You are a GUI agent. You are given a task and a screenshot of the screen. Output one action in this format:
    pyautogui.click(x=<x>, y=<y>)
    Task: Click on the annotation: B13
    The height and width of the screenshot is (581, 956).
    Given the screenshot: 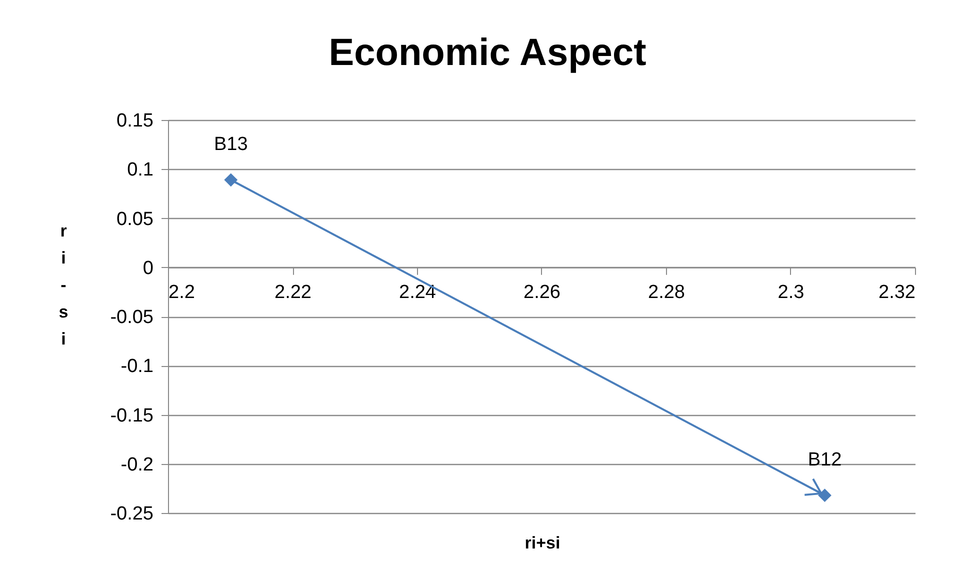 What is the action you would take?
    pyautogui.click(x=231, y=144)
    